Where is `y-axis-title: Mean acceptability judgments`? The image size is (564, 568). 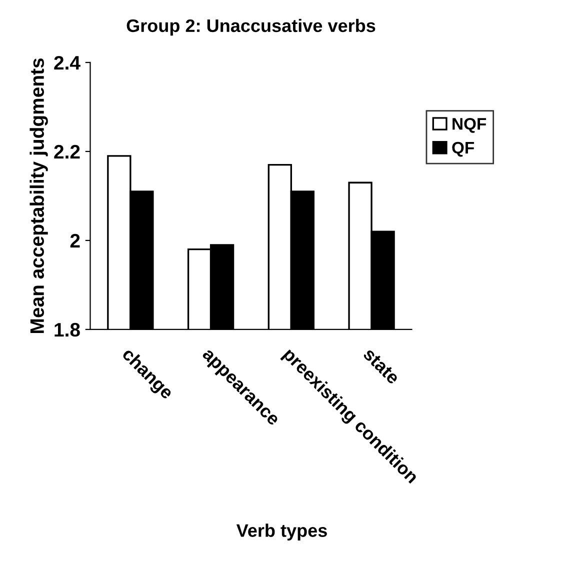 y-axis-title: Mean acceptability judgments is located at coordinates (39, 195).